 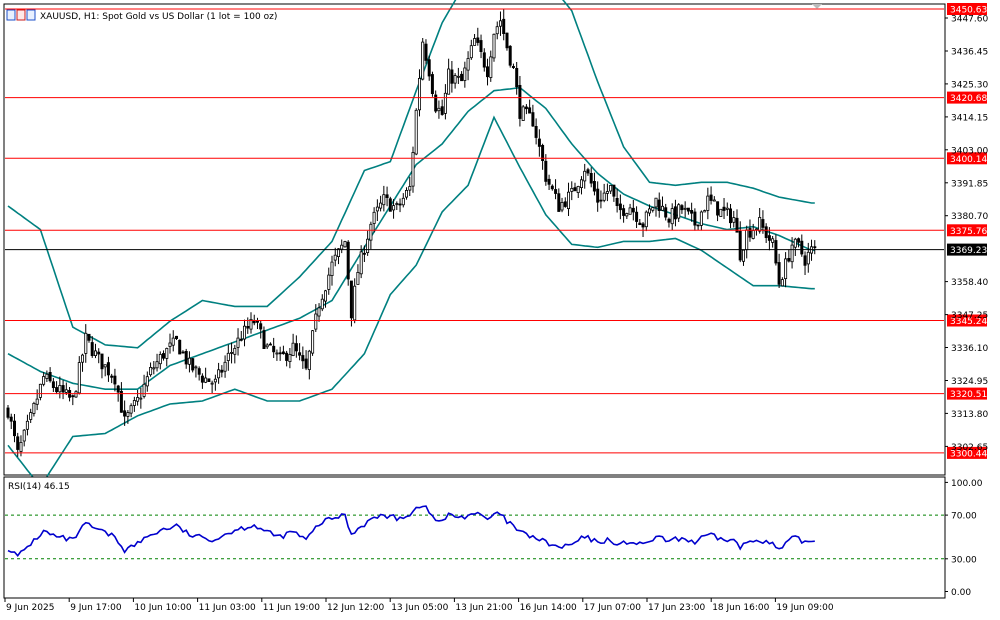 I want to click on rsi-axis: 100.00 70.00 30.00 0.00, so click(x=964, y=538).